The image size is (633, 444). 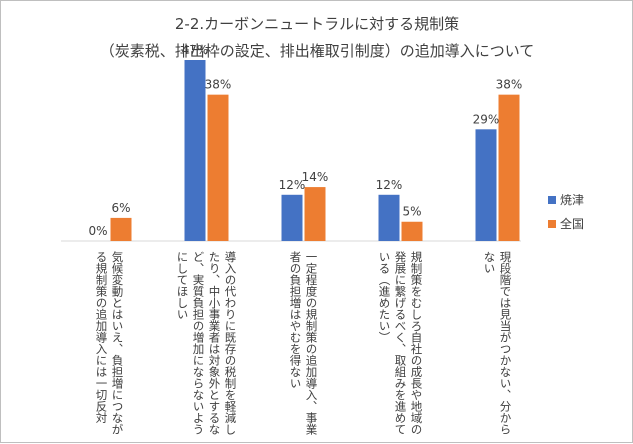 What do you see at coordinates (572, 223) in the screenshot?
I see `legend-label-national: 全国` at bounding box center [572, 223].